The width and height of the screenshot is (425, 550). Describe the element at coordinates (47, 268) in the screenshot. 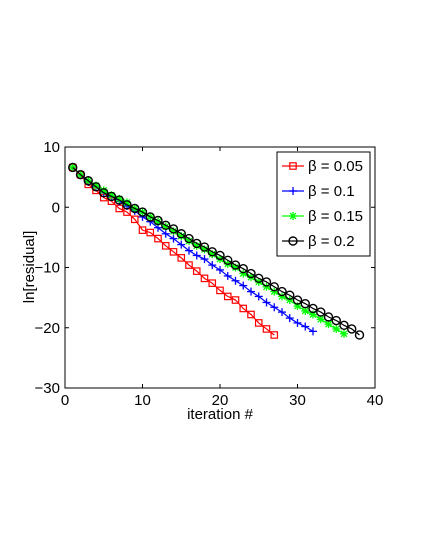

I see `y-tick-label: −10` at that location.